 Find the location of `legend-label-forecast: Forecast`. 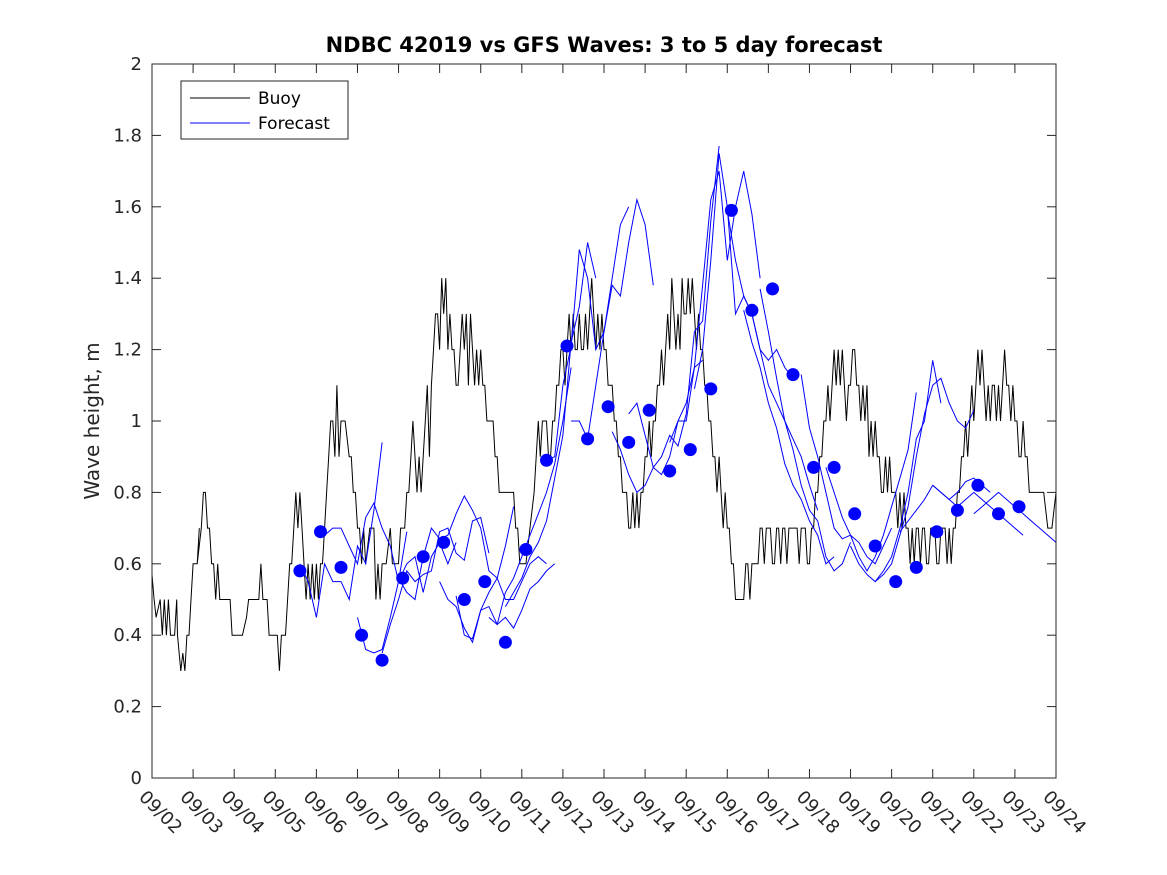

legend-label-forecast: Forecast is located at coordinates (294, 124).